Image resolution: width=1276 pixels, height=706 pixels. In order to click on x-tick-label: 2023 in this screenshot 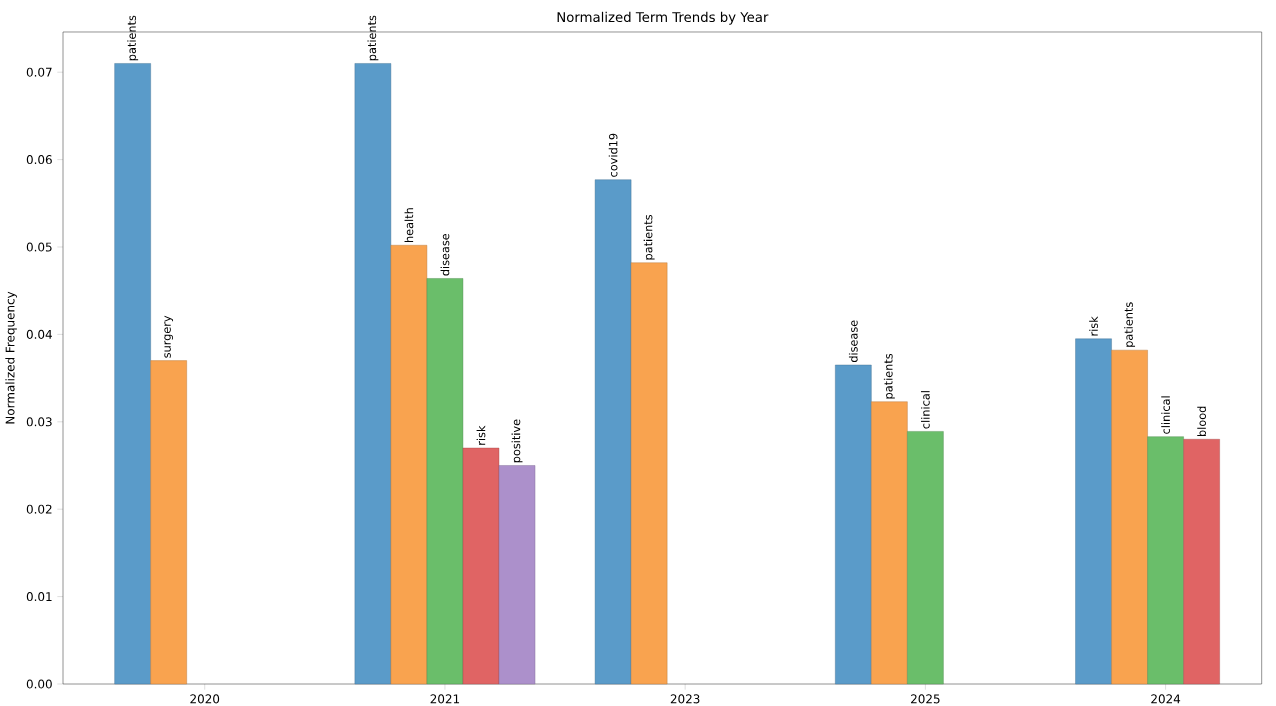, I will do `click(685, 699)`.